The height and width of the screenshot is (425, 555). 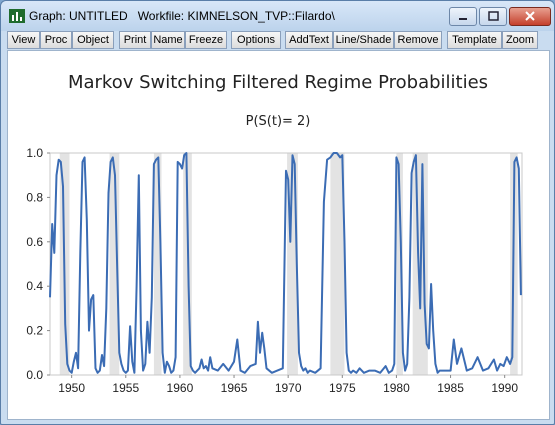 I want to click on x-tick-label: 1955, so click(x=125, y=388).